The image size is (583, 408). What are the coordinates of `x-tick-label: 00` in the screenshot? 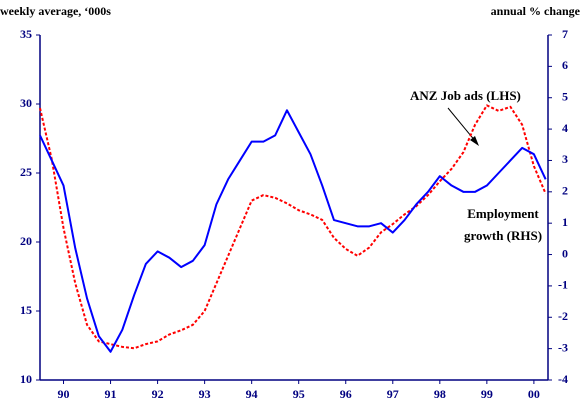 It's located at (534, 394).